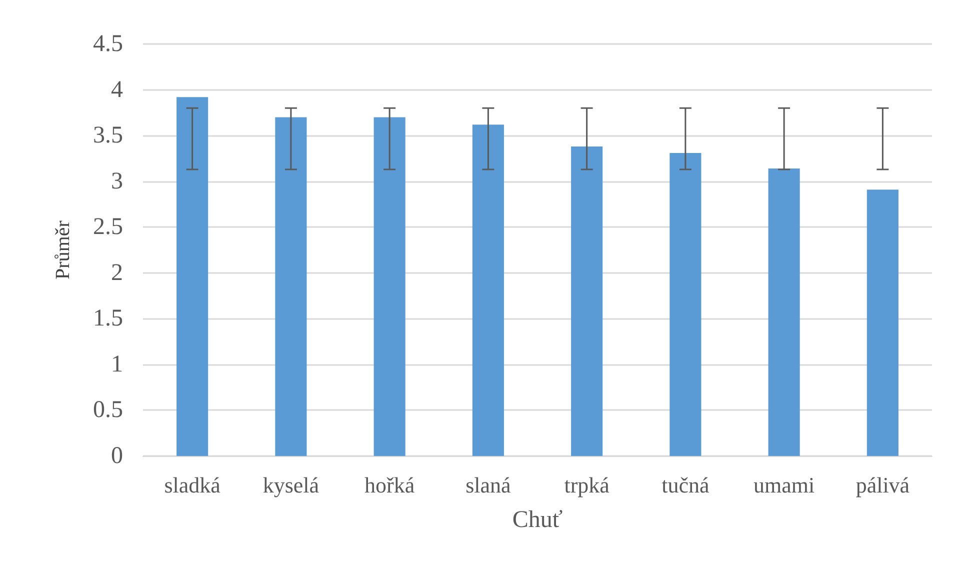 Image resolution: width=956 pixels, height=582 pixels. I want to click on y-tick-label: 3.5, so click(108, 135).